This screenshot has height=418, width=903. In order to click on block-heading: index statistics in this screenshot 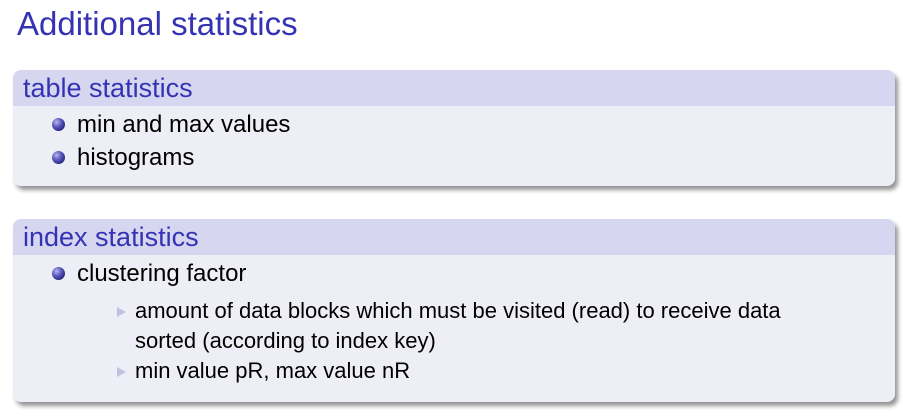, I will do `click(454, 237)`.